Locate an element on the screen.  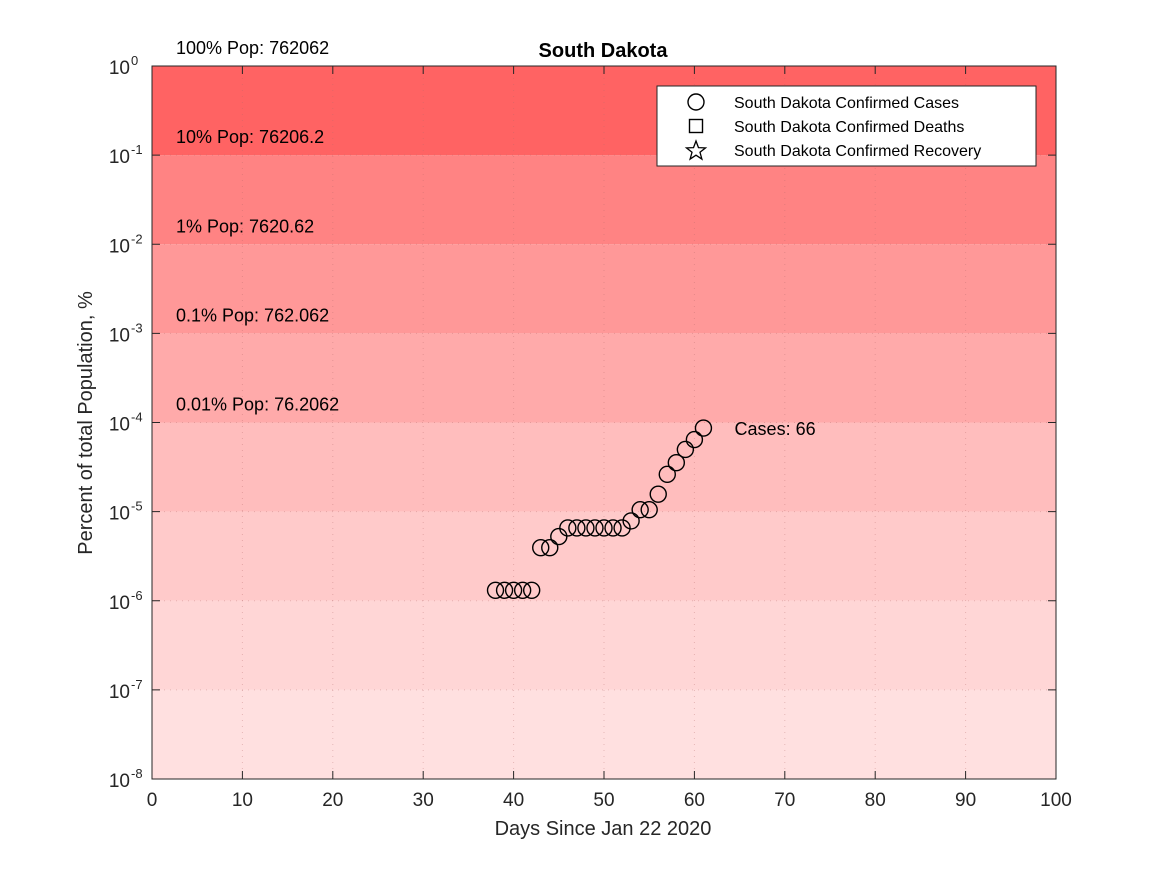
annotations: Cases: 66 is located at coordinates (775, 429).